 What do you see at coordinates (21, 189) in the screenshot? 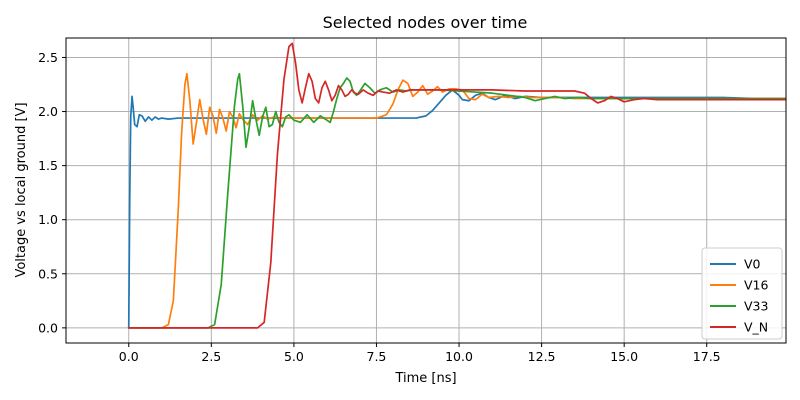
I see `y-axis-label: Voltage vs local ground [V]` at bounding box center [21, 189].